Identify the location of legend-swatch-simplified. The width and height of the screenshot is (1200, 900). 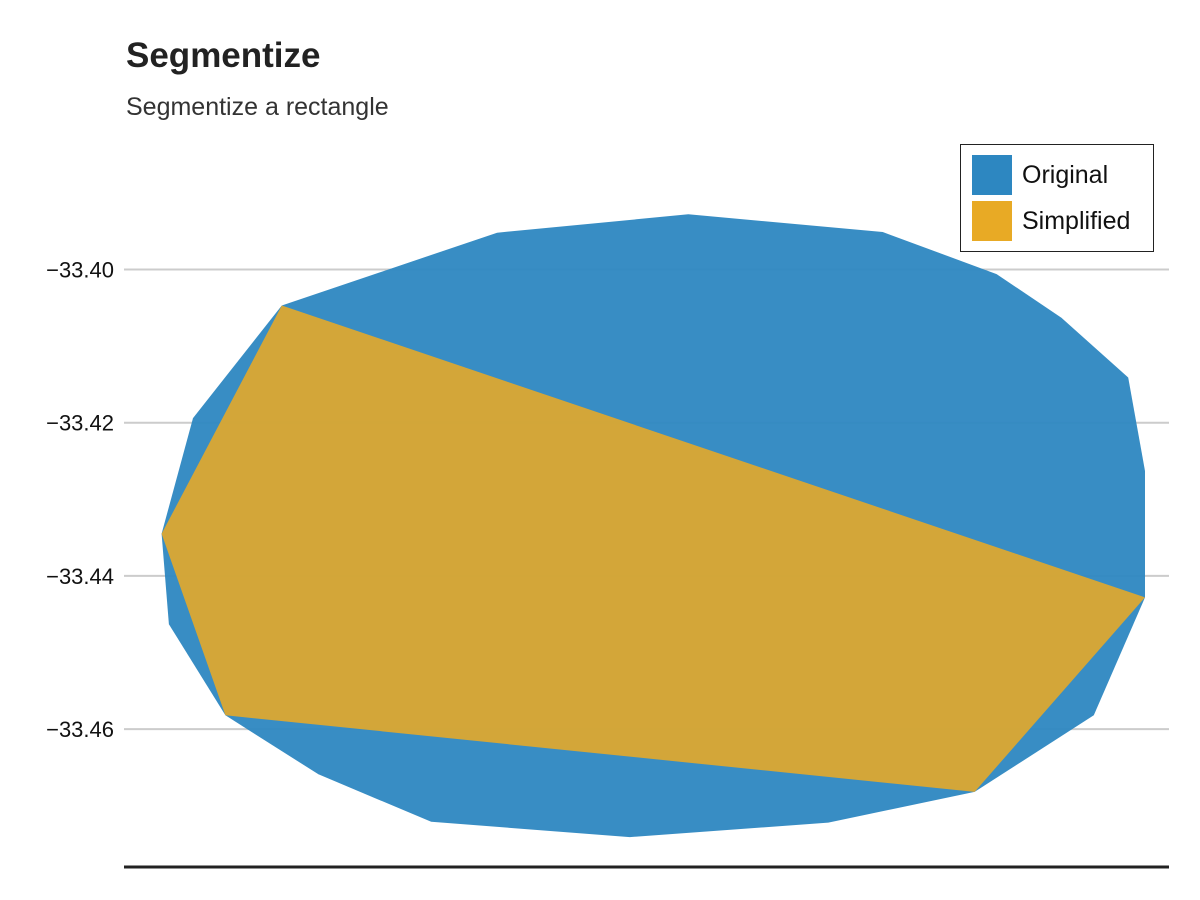
(992, 221).